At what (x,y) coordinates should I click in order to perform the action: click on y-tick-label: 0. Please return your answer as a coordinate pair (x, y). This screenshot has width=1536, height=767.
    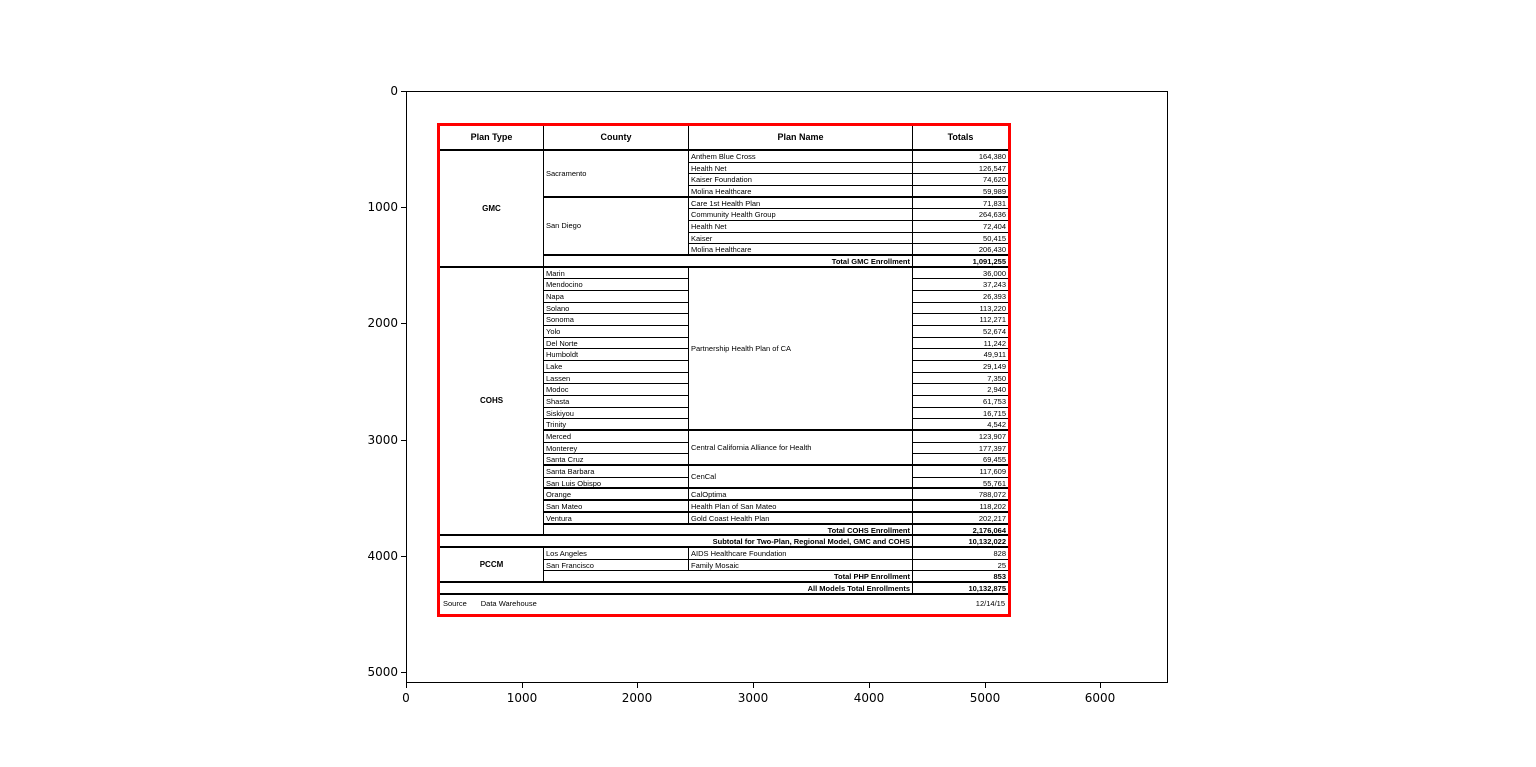
    Looking at the image, I should click on (394, 91).